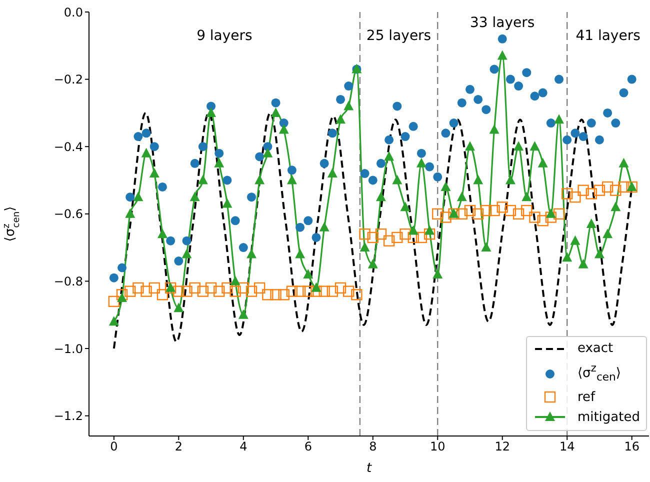 Image resolution: width=650 pixels, height=482 pixels. I want to click on x-tick-label: 14, so click(567, 447).